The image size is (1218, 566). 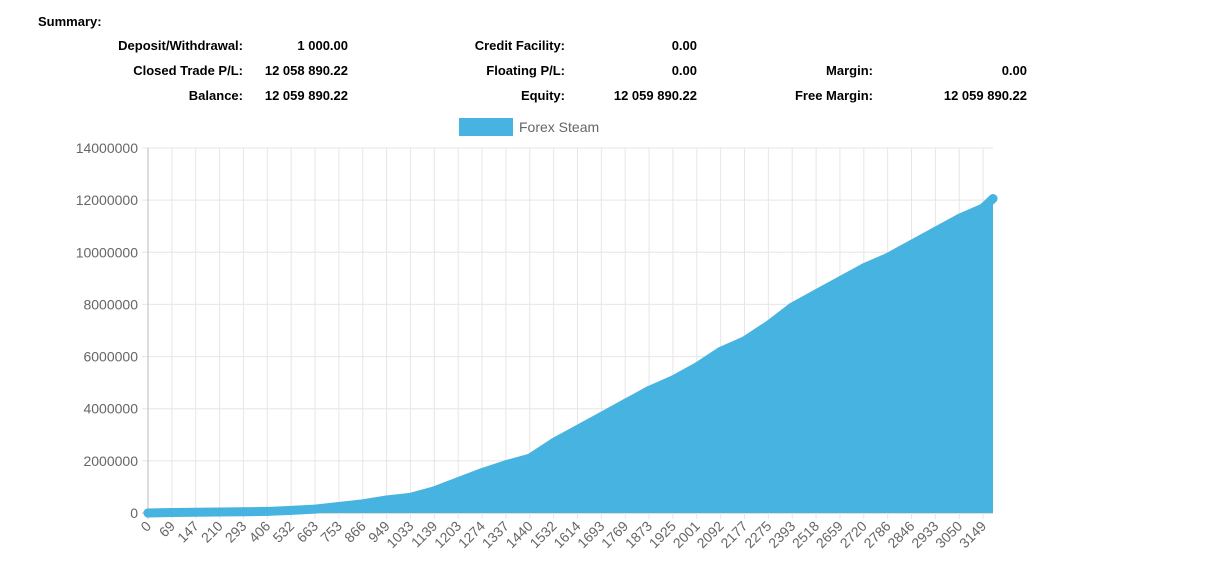 I want to click on summary-label: Closed Trade P/L:, so click(x=188, y=70).